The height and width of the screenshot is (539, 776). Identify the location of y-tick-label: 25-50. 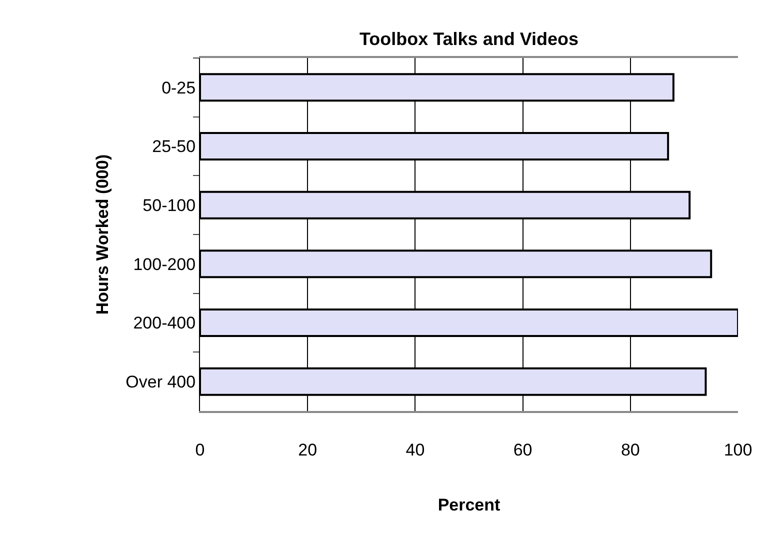
(174, 146).